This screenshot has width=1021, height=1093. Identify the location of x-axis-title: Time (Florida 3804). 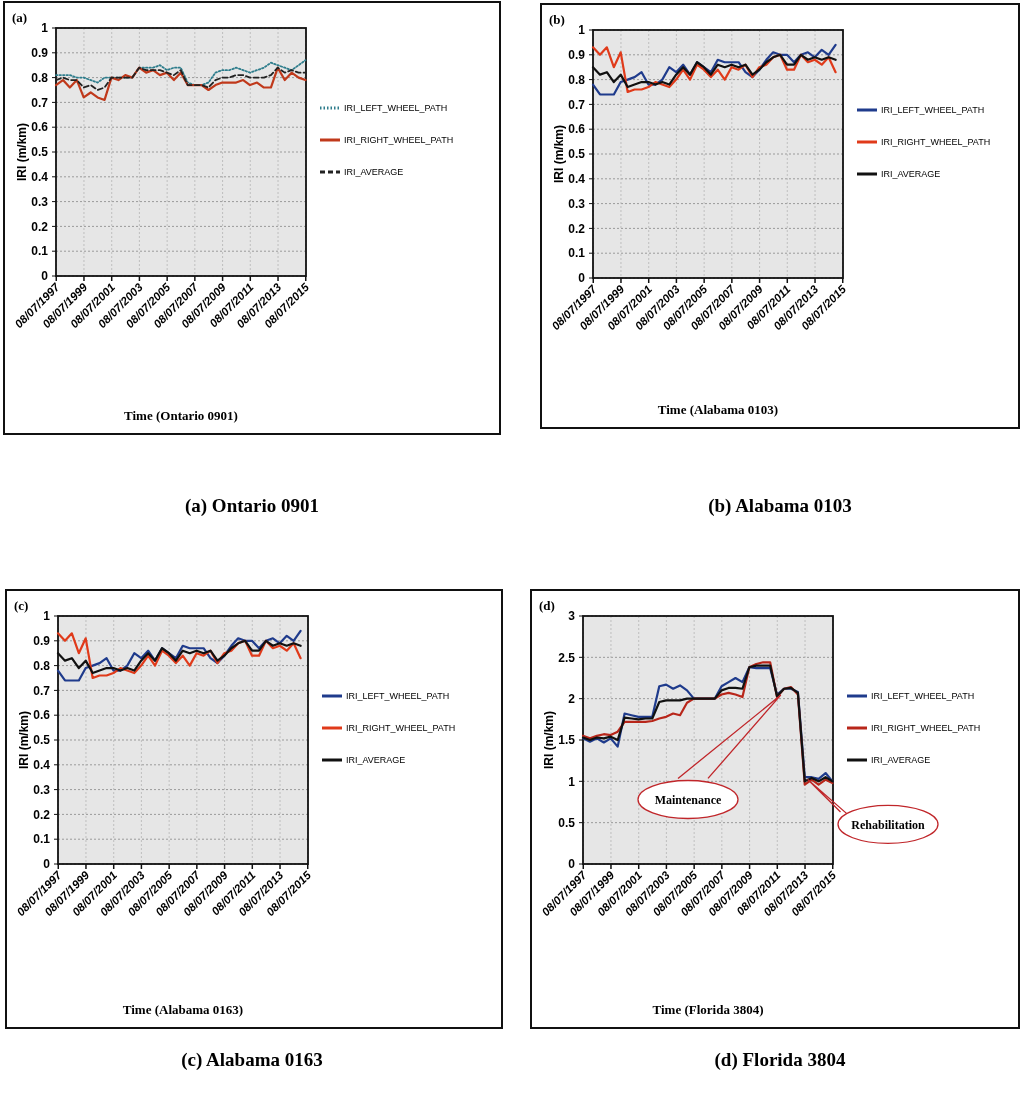
(708, 1009).